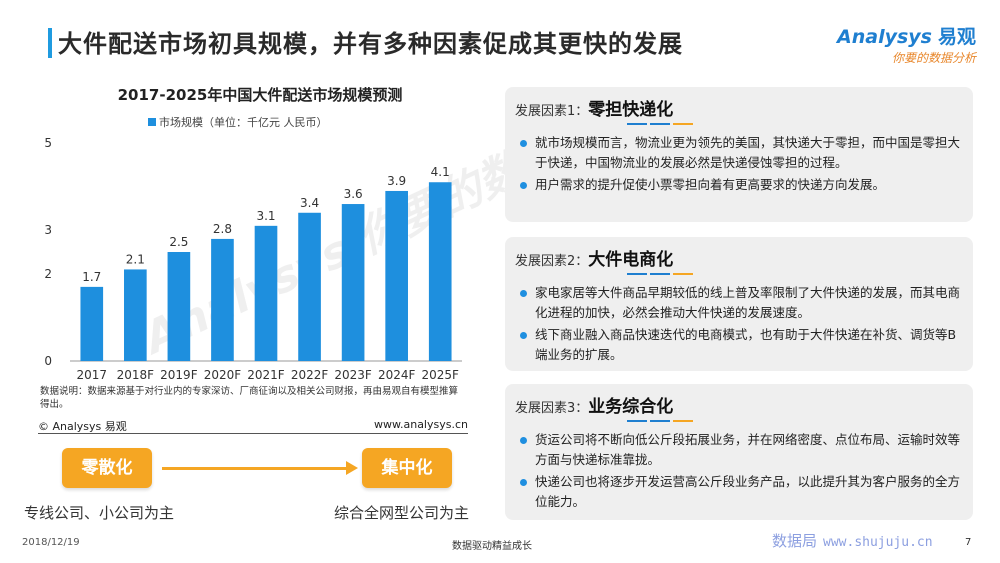 The height and width of the screenshot is (563, 1000). Describe the element at coordinates (748, 491) in the screenshot. I see `bullet-text: 快递公司也将逐步开发运营高公斤段业务产品，以此提升其为客户服务的全方位能力。` at that location.